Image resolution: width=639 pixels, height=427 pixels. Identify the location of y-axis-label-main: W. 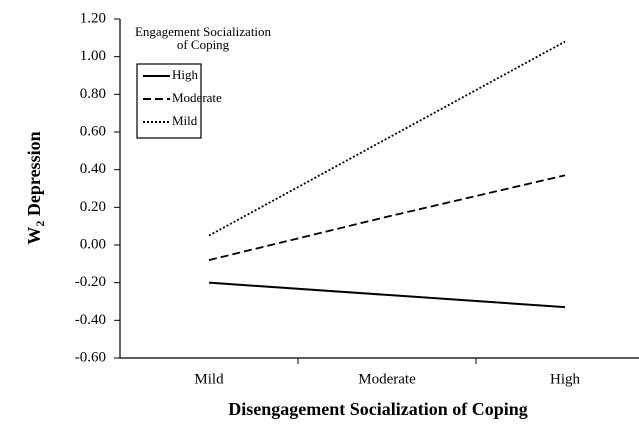
(34, 236).